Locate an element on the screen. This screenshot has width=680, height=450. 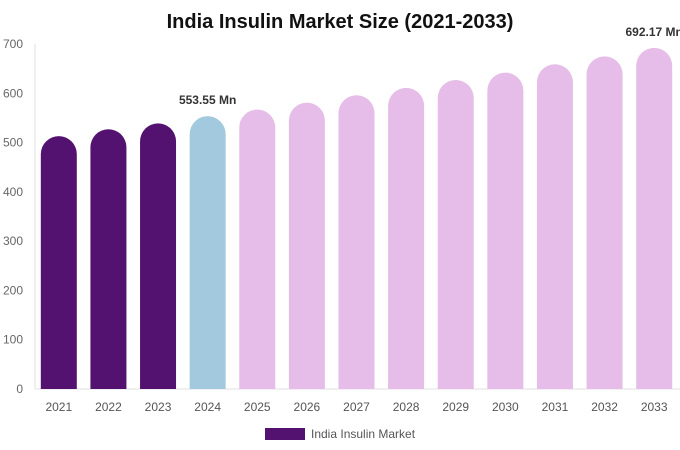
bar-2025 is located at coordinates (257, 249).